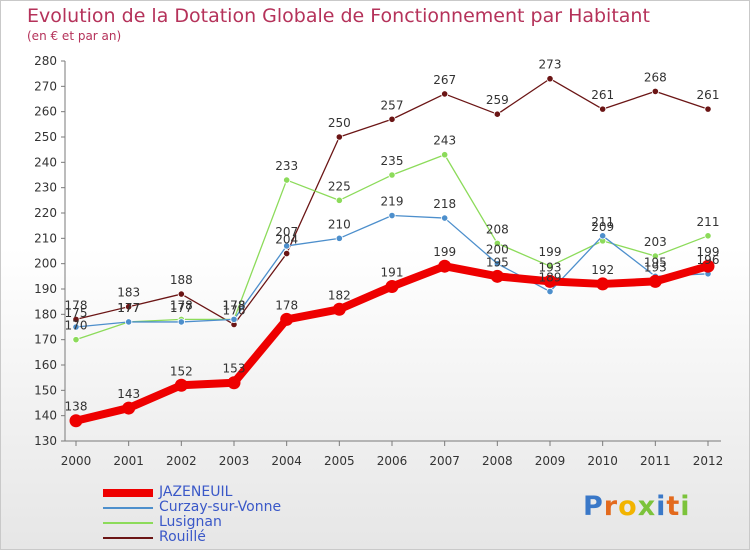 This screenshot has height=550, width=750. What do you see at coordinates (45, 441) in the screenshot?
I see `y-tick-label: 130` at bounding box center [45, 441].